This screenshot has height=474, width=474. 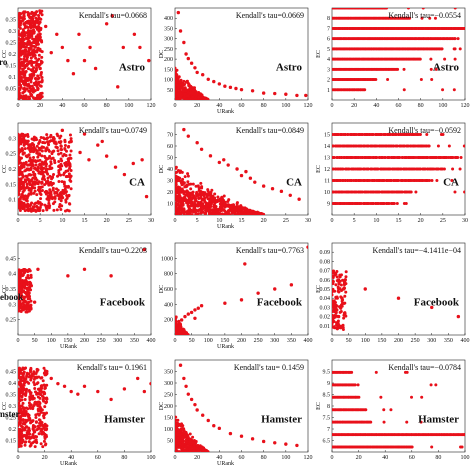 What do you see at coordinates (327, 170) in the screenshot?
I see `y-tick-label: 12` at bounding box center [327, 170].